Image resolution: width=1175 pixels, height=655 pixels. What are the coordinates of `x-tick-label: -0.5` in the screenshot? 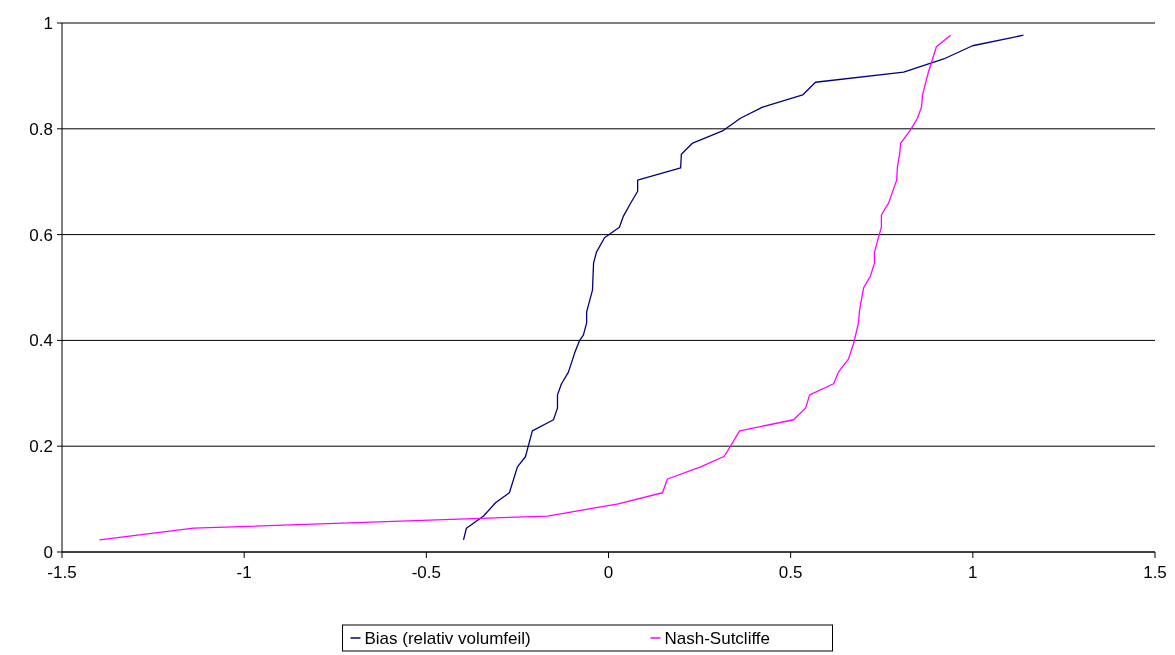 It's located at (426, 572).